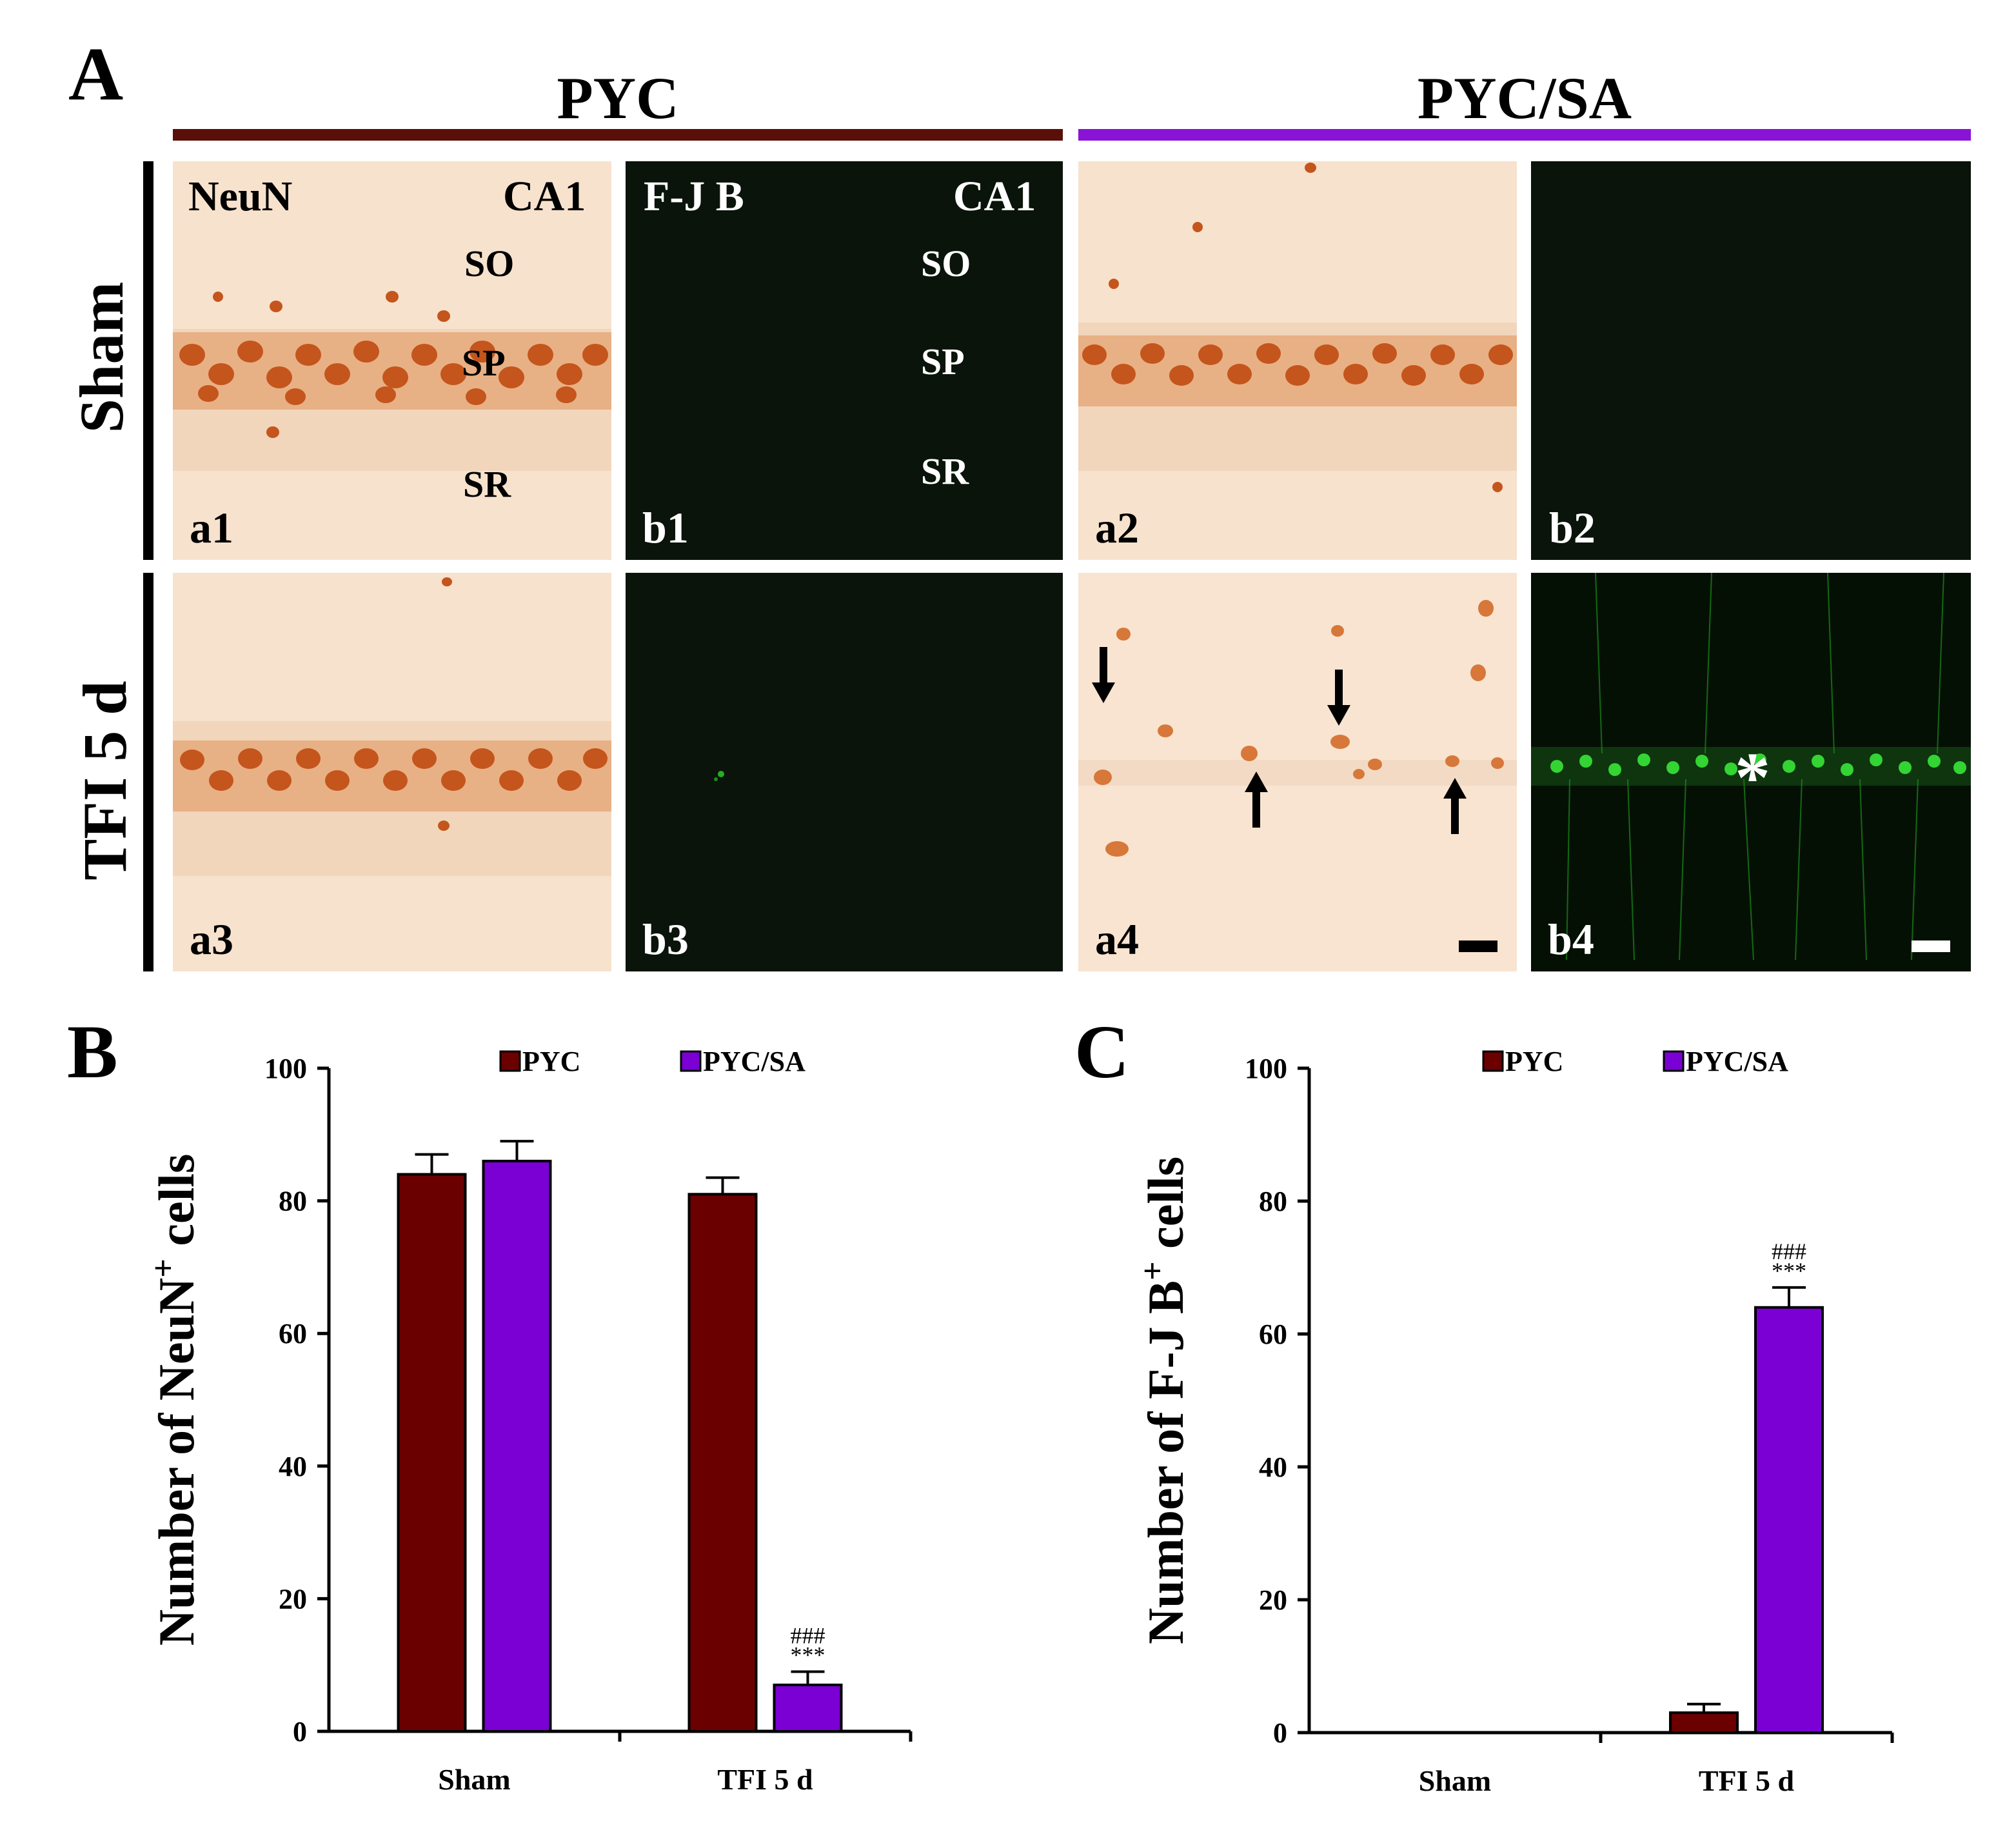 The width and height of the screenshot is (2016, 1821). I want to click on degenerating-neurons, so click(1758, 764).